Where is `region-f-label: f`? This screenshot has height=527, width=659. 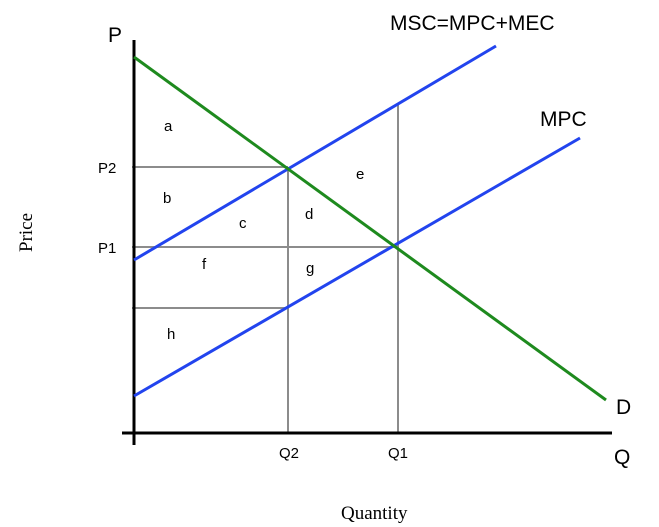 region-f-label: f is located at coordinates (204, 264).